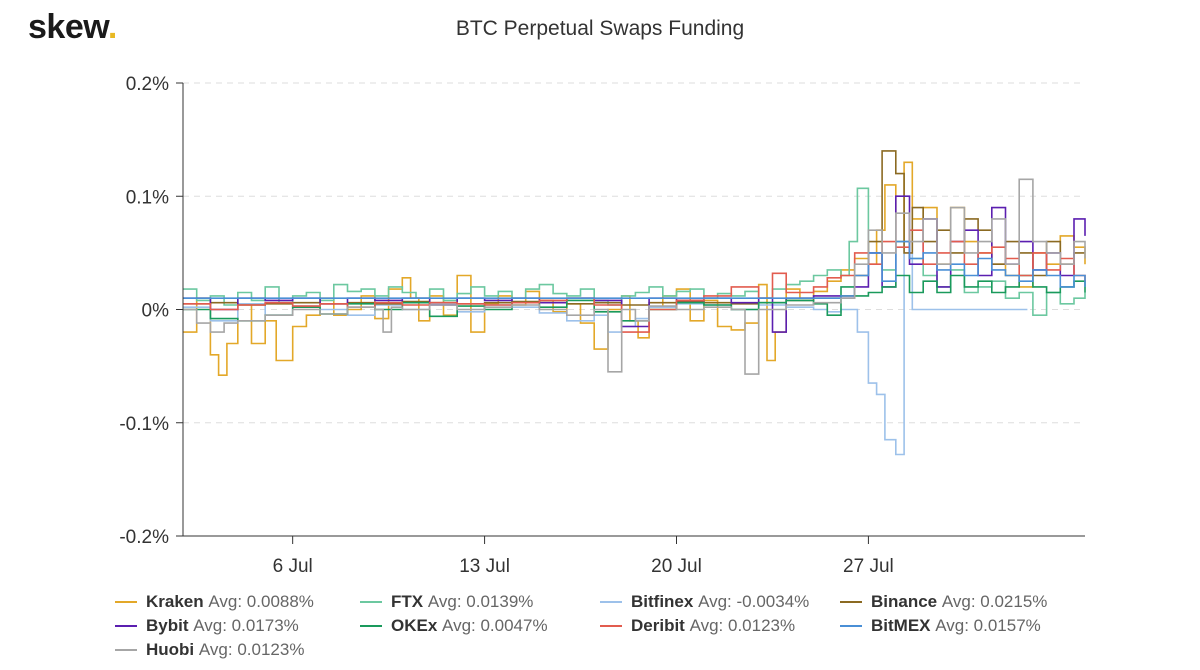 This screenshot has width=1200, height=670. Describe the element at coordinates (68, 27) in the screenshot. I see `logo-text: skew` at that location.